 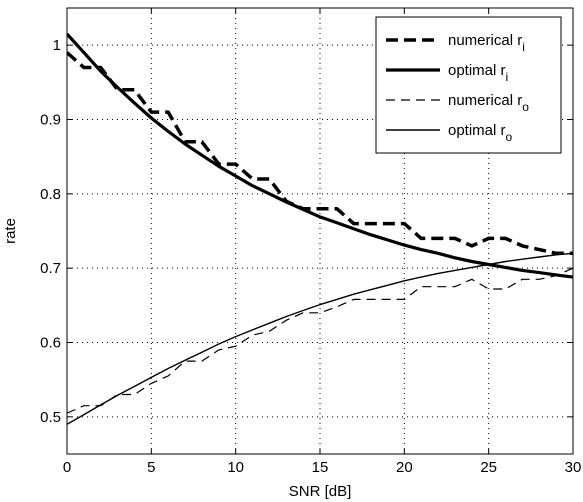 I want to click on legend-label-4: optimal ro, so click(x=480, y=133).